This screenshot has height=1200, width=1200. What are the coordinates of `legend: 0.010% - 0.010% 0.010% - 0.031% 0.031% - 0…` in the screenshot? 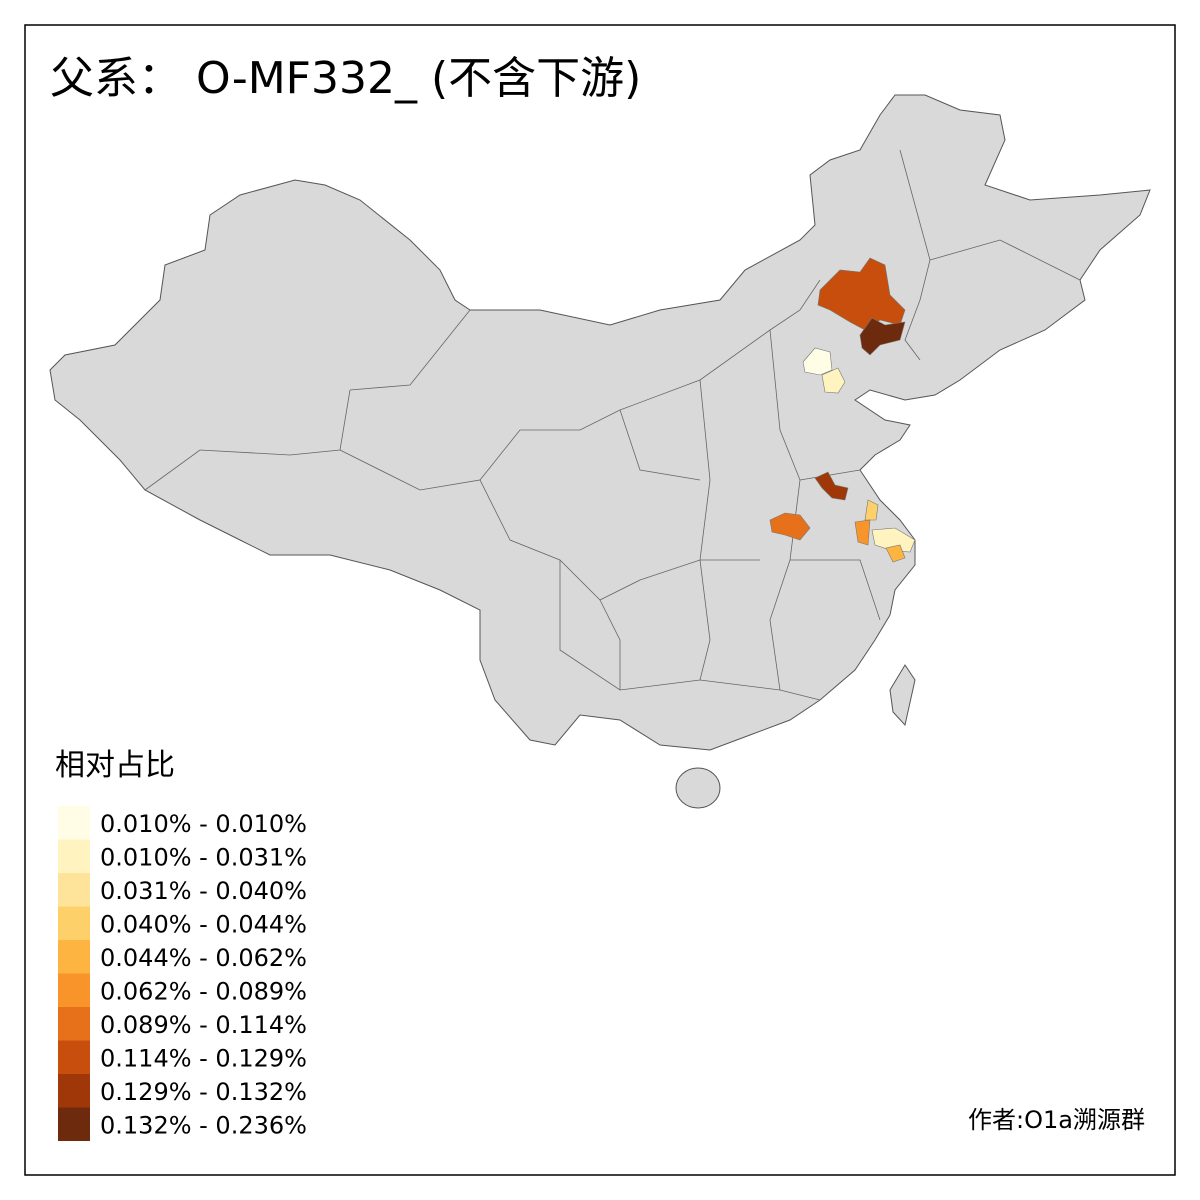 It's located at (182, 973).